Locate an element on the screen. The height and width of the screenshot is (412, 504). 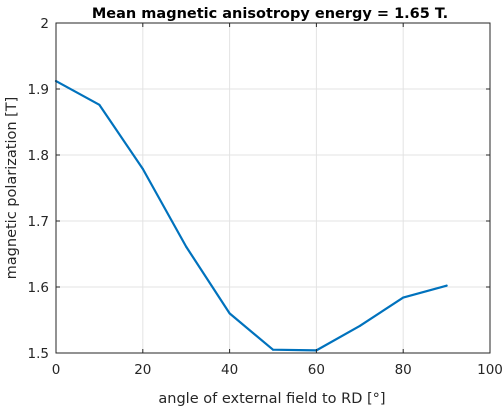
x-tick-label: 100 is located at coordinates (490, 370).